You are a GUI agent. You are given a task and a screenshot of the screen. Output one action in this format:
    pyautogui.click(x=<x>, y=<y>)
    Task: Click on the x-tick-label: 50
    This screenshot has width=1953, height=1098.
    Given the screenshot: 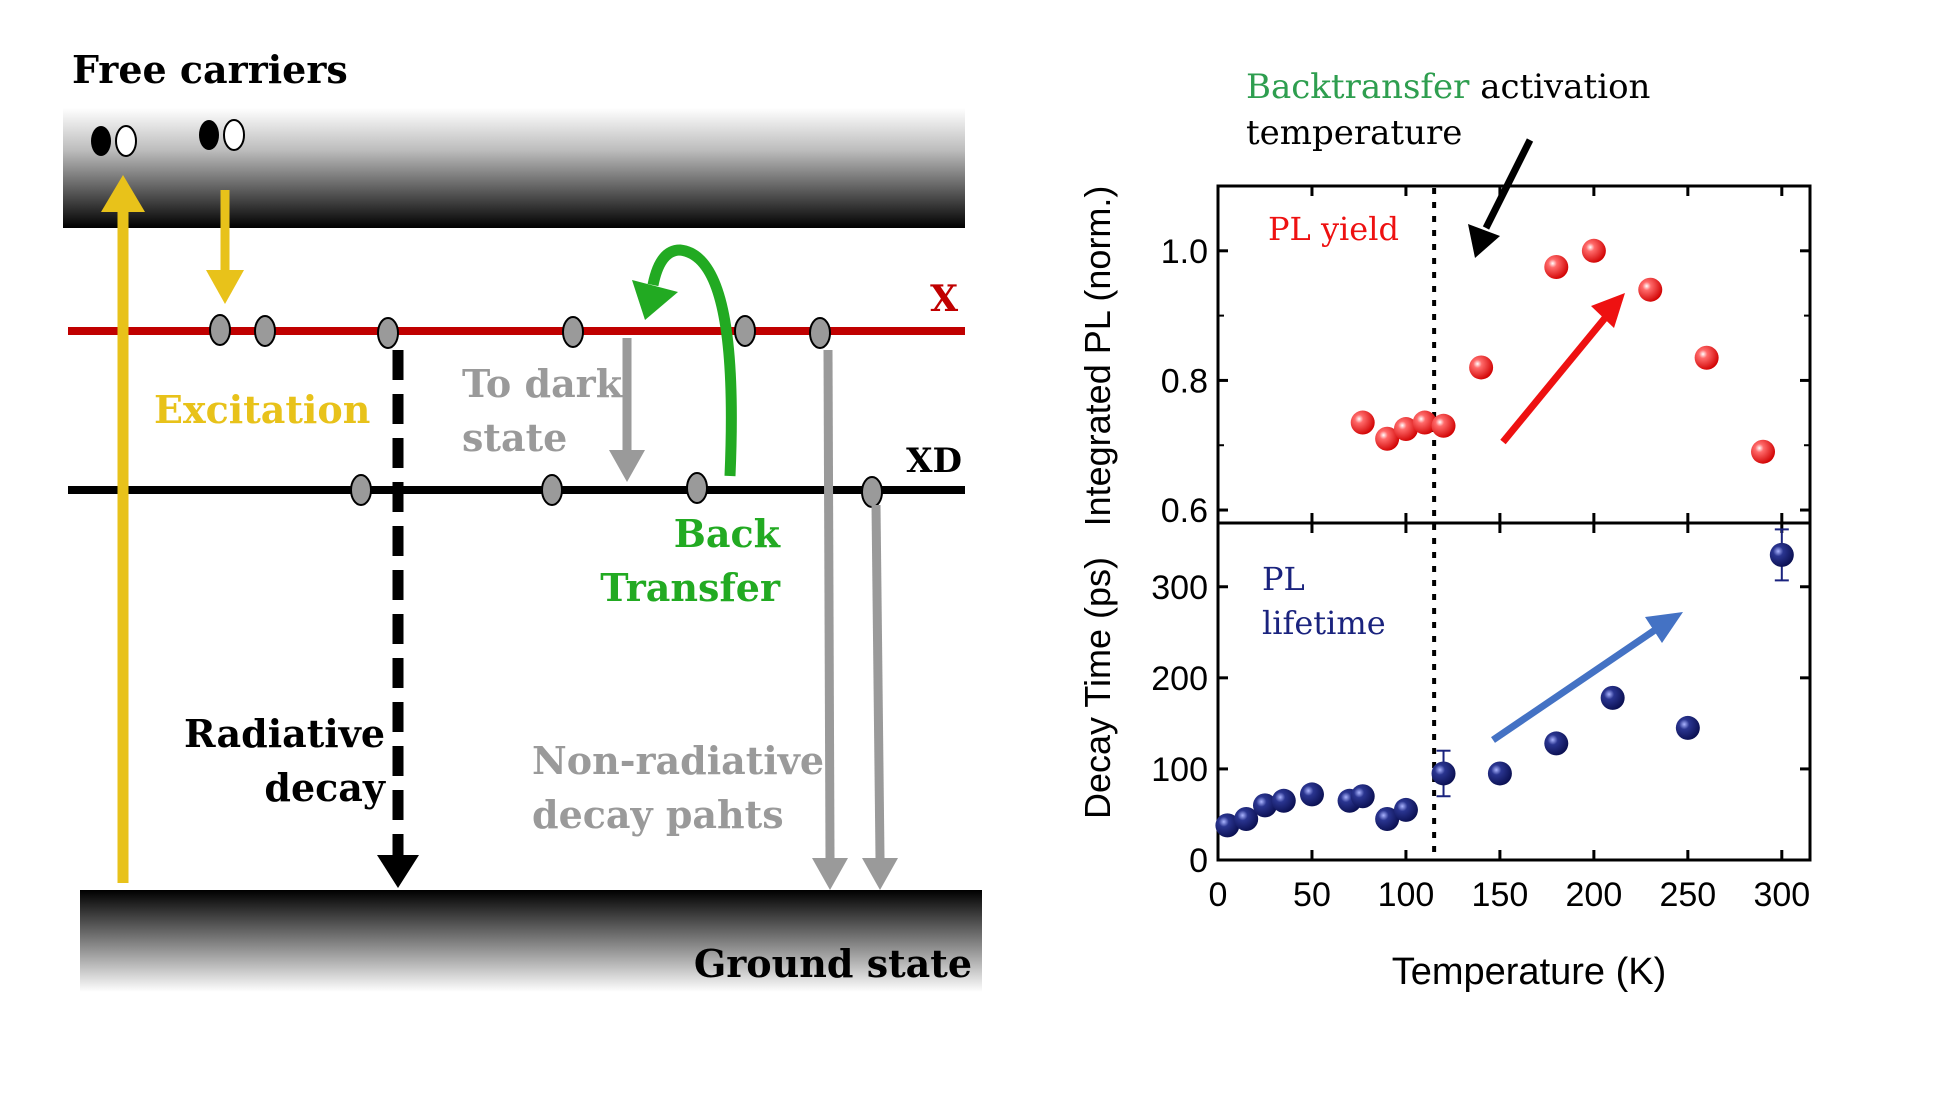 What is the action you would take?
    pyautogui.click(x=1312, y=895)
    